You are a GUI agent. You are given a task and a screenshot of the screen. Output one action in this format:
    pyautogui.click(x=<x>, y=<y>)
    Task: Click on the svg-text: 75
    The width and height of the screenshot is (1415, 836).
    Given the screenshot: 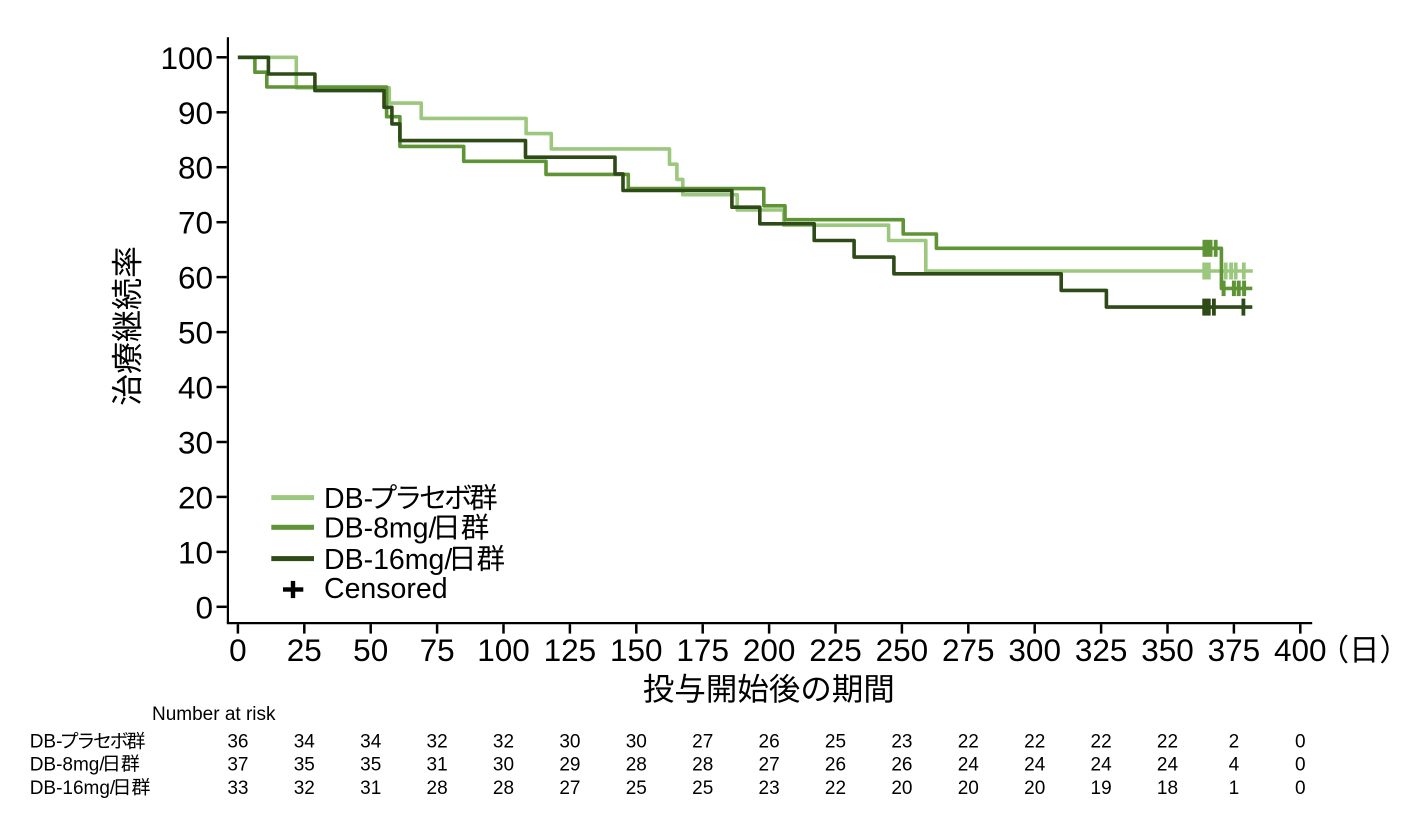 What is the action you would take?
    pyautogui.click(x=437, y=650)
    